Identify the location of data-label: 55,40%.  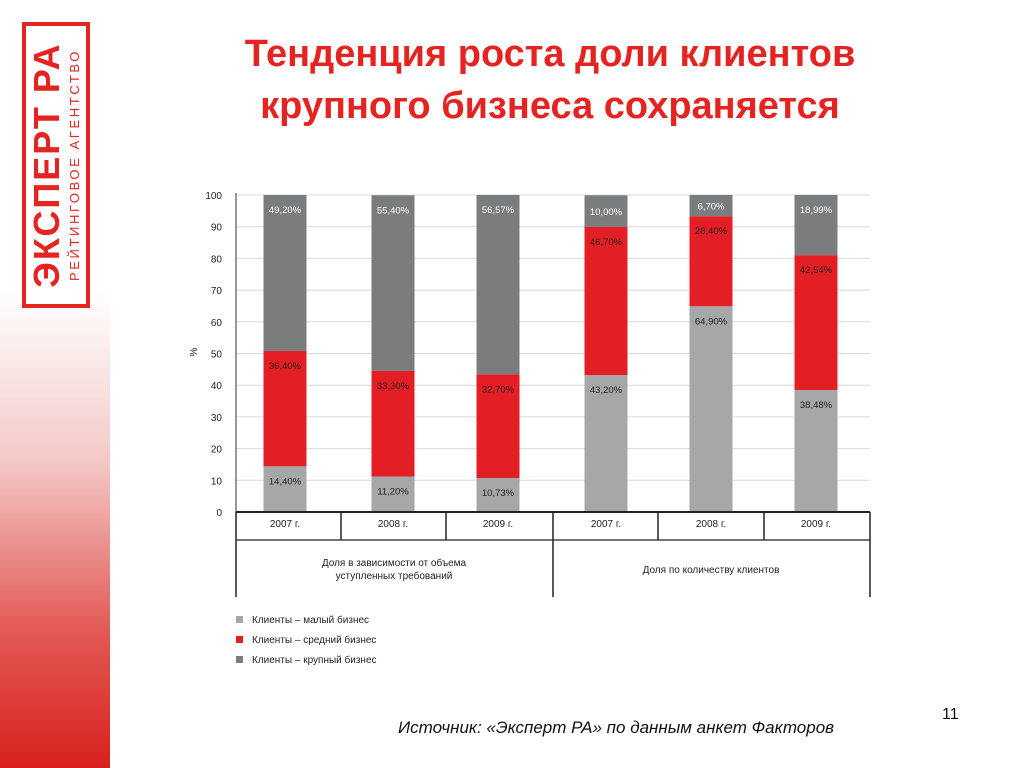
(393, 210).